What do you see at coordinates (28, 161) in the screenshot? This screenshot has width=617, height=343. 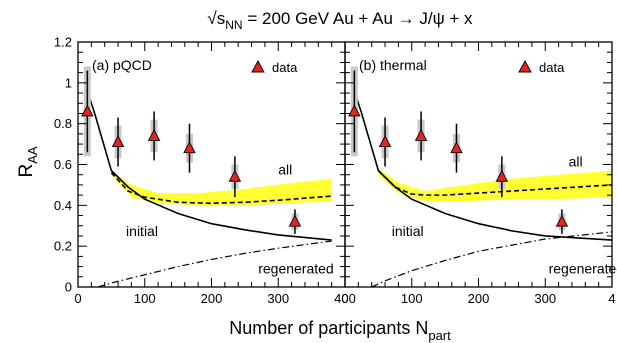 I see `y-axis-label: RAA` at bounding box center [28, 161].